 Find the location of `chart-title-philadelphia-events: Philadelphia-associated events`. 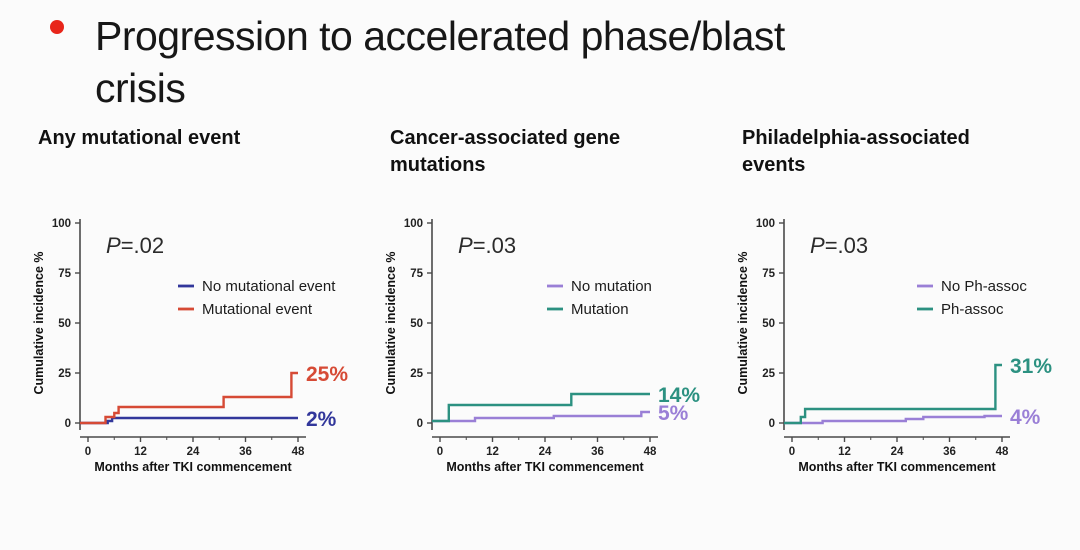

chart-title-philadelphia-events: Philadelphia-associated events is located at coordinates (856, 151).